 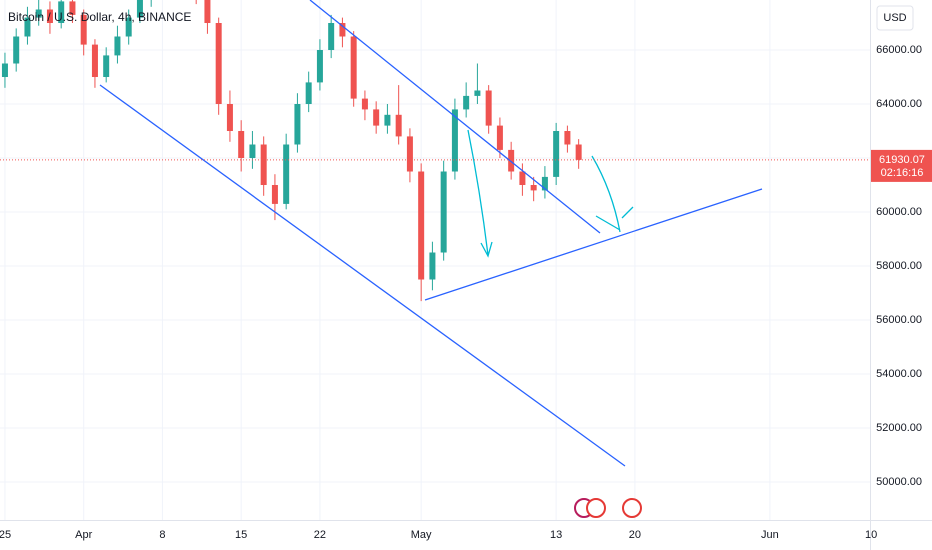 I want to click on countdown: 02:16:16, so click(x=902, y=173).